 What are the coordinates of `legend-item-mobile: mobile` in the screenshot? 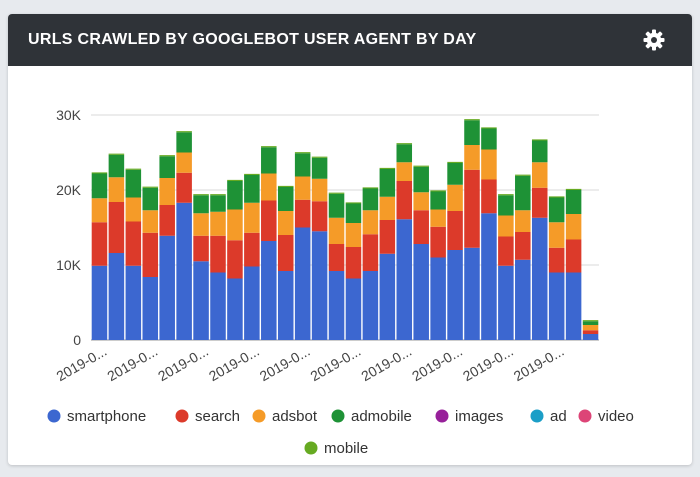 It's located at (336, 448).